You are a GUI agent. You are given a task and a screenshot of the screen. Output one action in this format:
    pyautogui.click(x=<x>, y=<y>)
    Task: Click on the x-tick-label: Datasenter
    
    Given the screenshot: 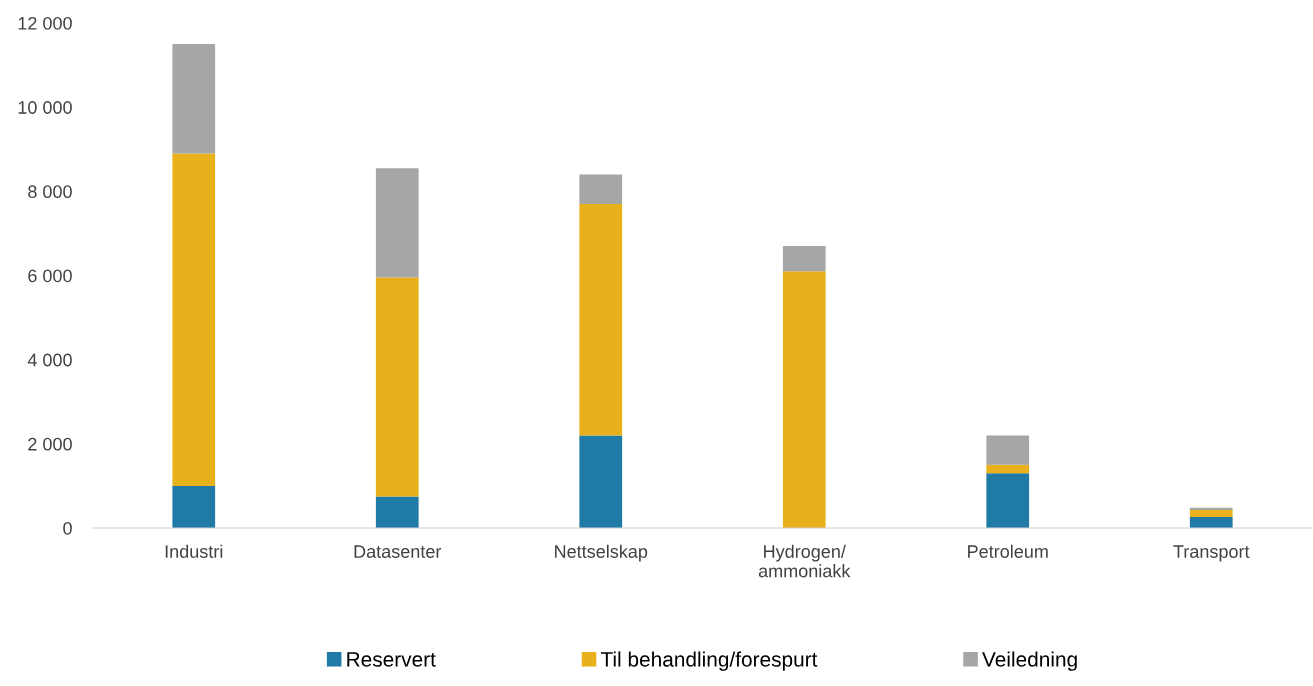 What is the action you would take?
    pyautogui.click(x=398, y=551)
    